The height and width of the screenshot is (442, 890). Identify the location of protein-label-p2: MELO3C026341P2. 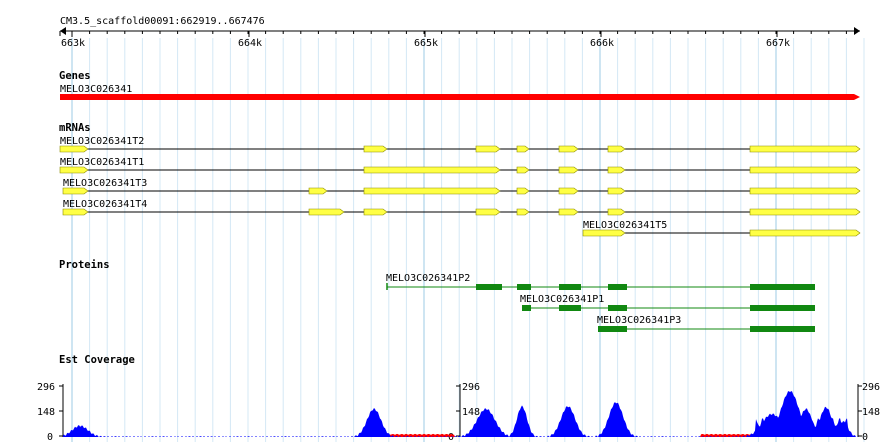
(428, 278).